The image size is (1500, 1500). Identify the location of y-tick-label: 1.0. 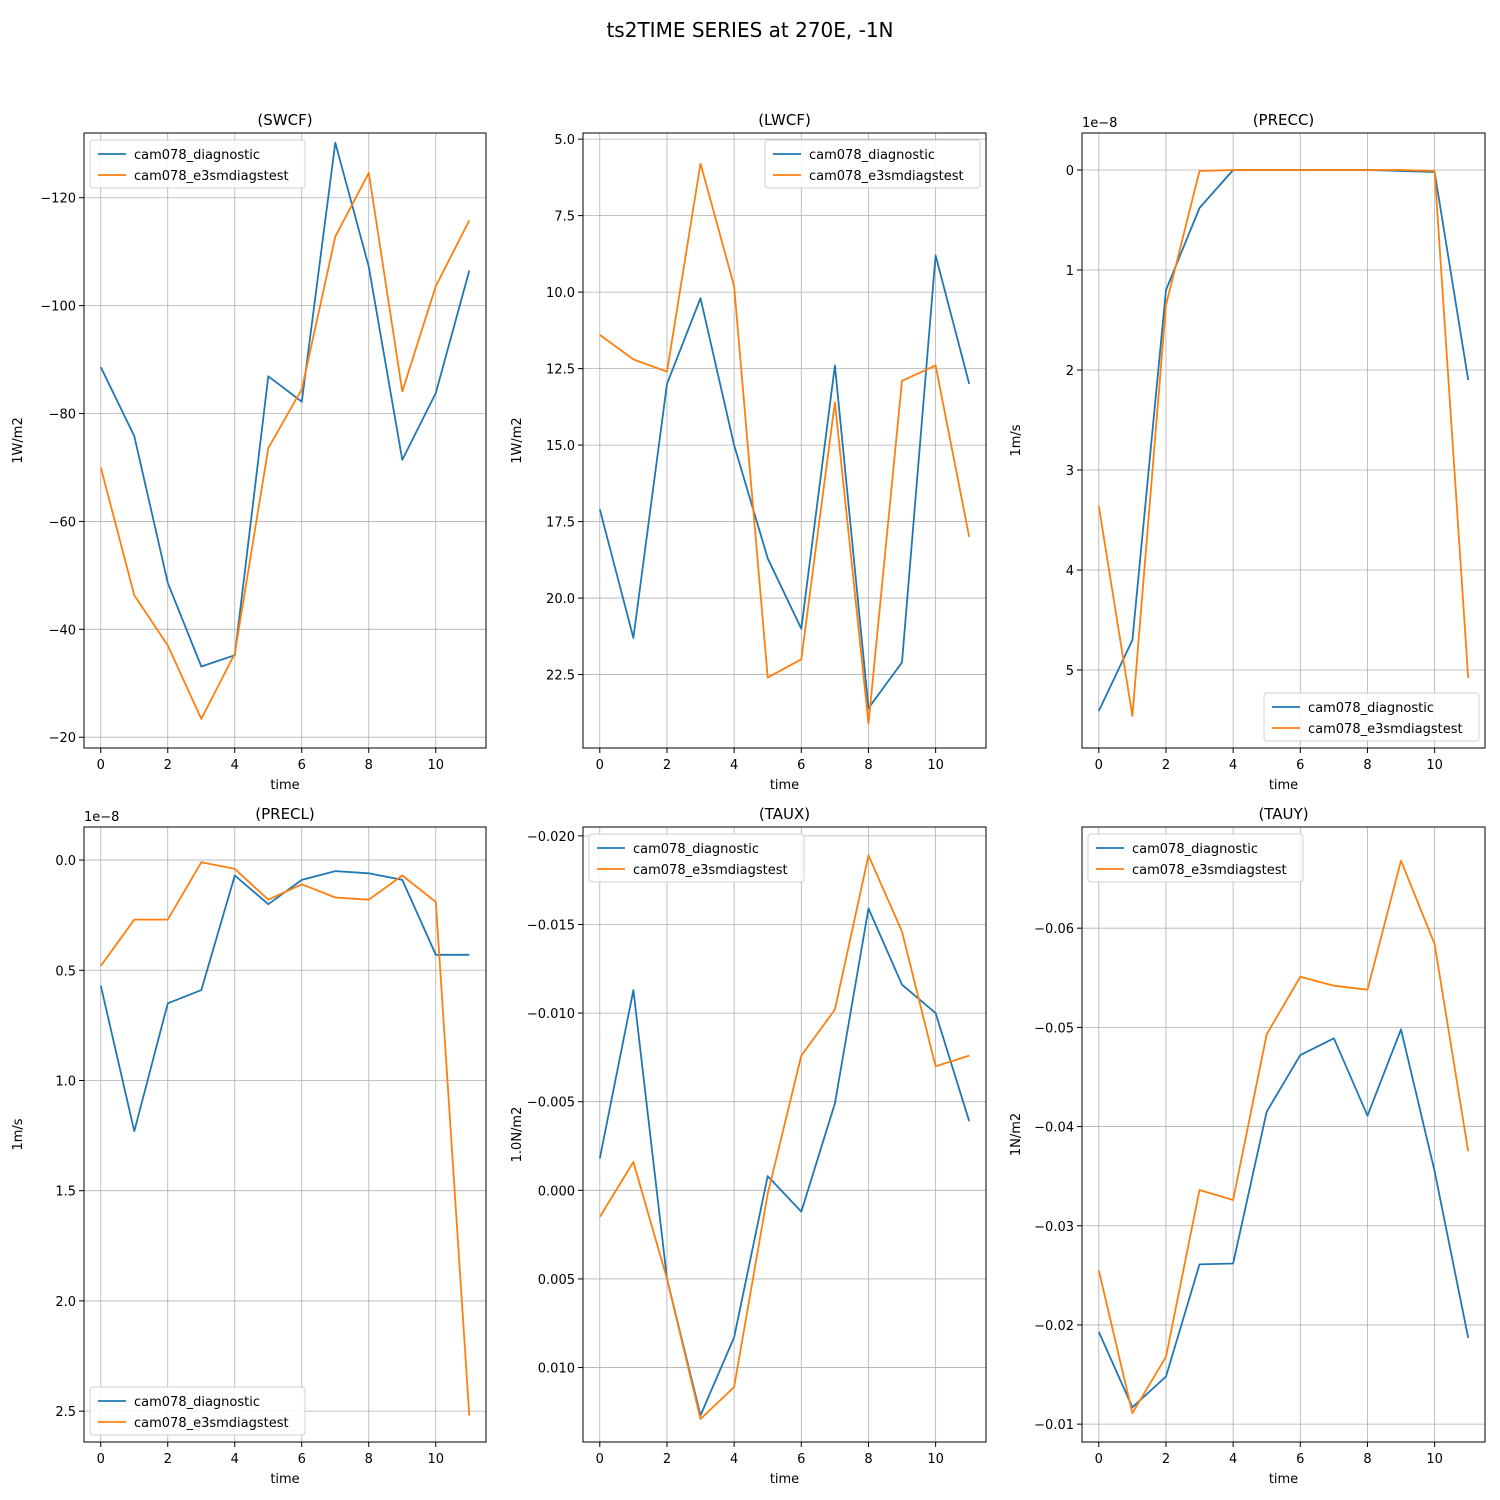
(65, 1081).